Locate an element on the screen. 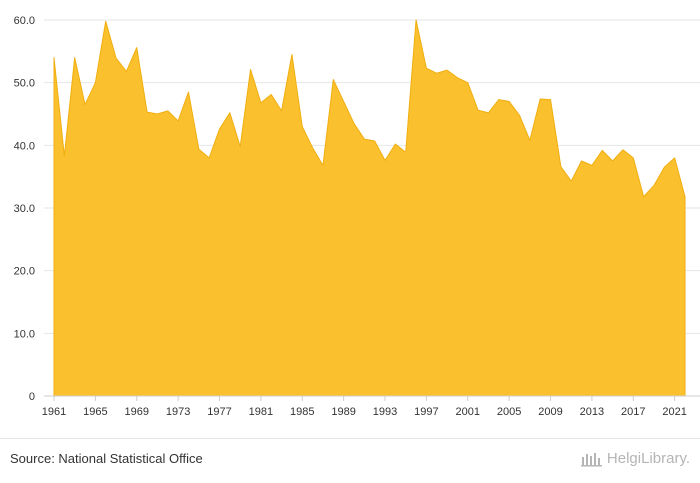  x-tick-label: 2005 is located at coordinates (509, 412).